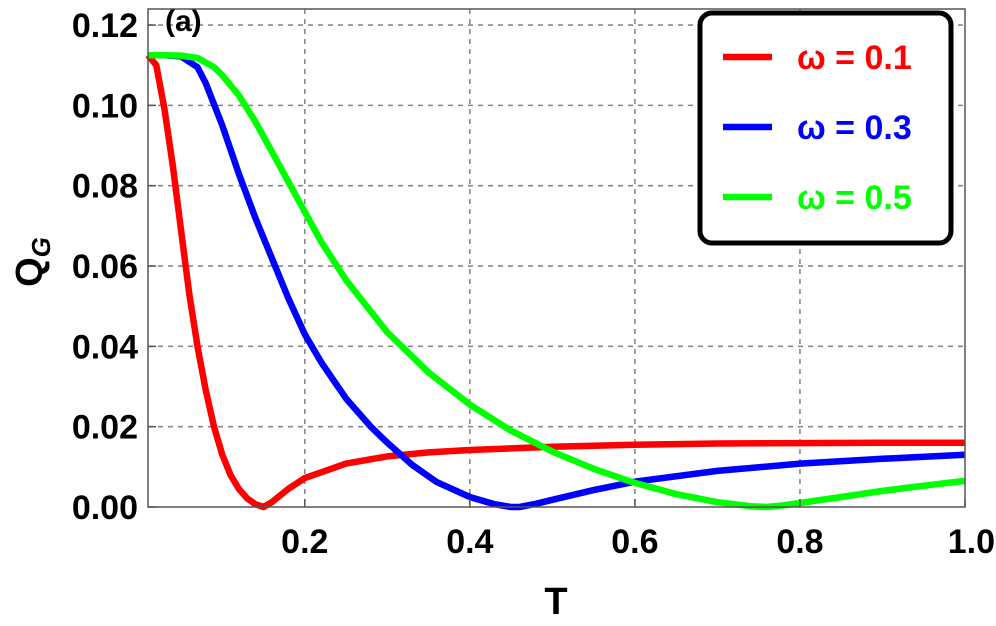 This screenshot has width=996, height=626. I want to click on y-tick-label-4: 0.08, so click(105, 187).